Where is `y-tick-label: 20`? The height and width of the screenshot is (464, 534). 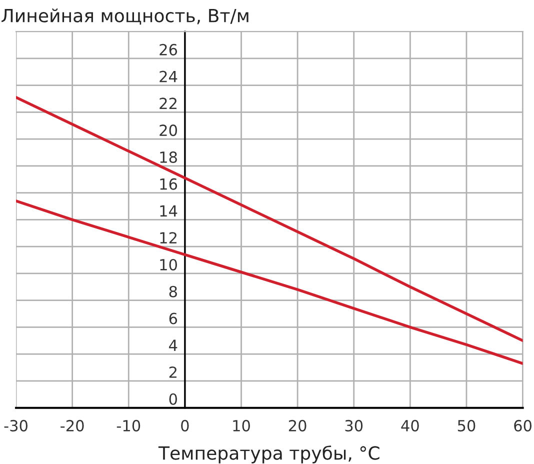 y-tick-label: 20 is located at coordinates (168, 130).